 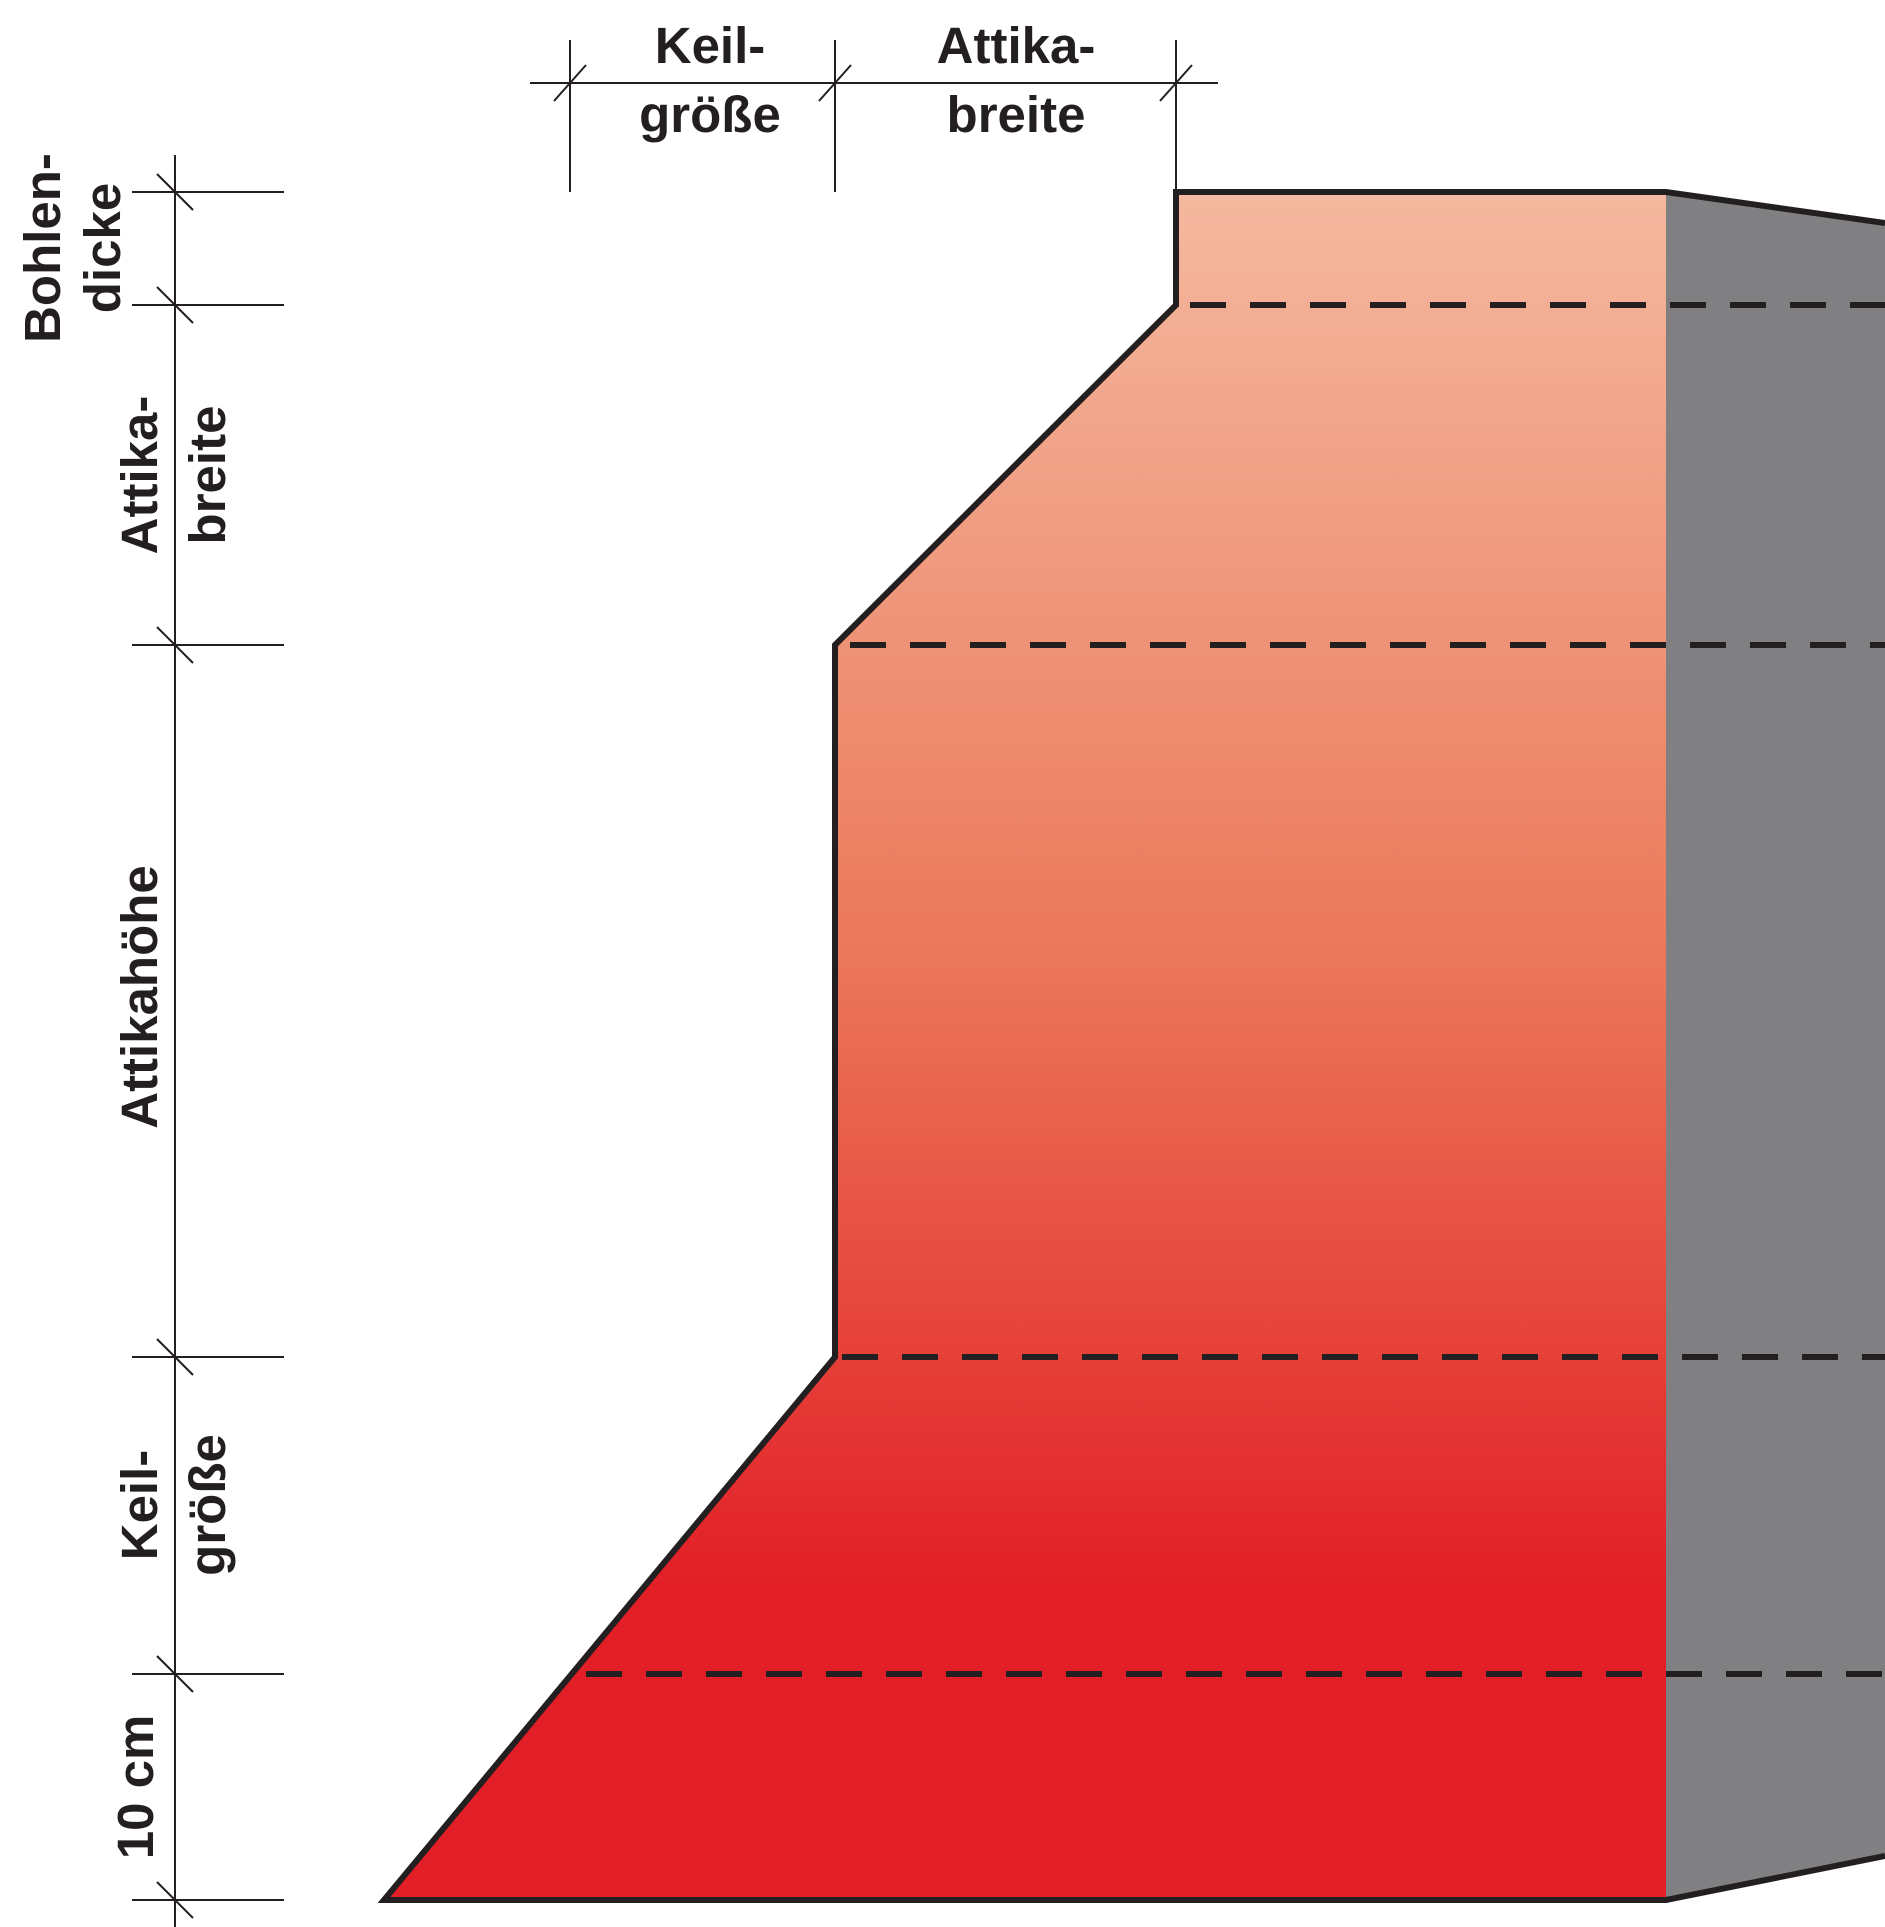 What do you see at coordinates (102, 248) in the screenshot?
I see `left-label-bohlen-line2: dicke` at bounding box center [102, 248].